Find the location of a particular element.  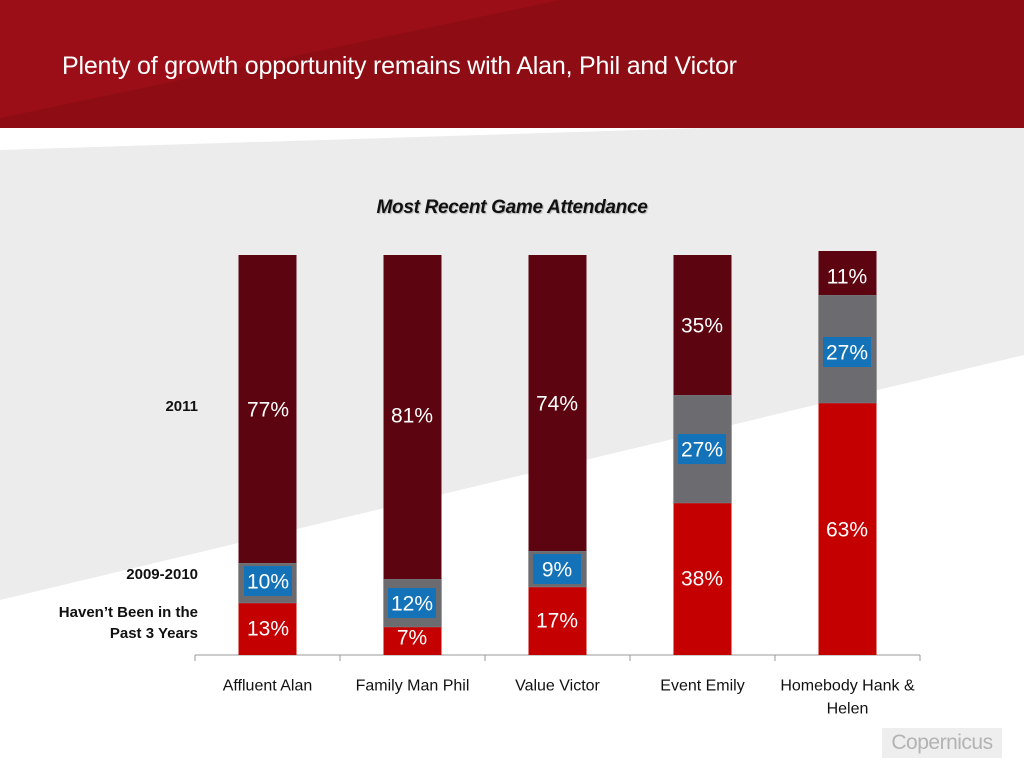

row-label-2011: 2011 is located at coordinates (181, 406).